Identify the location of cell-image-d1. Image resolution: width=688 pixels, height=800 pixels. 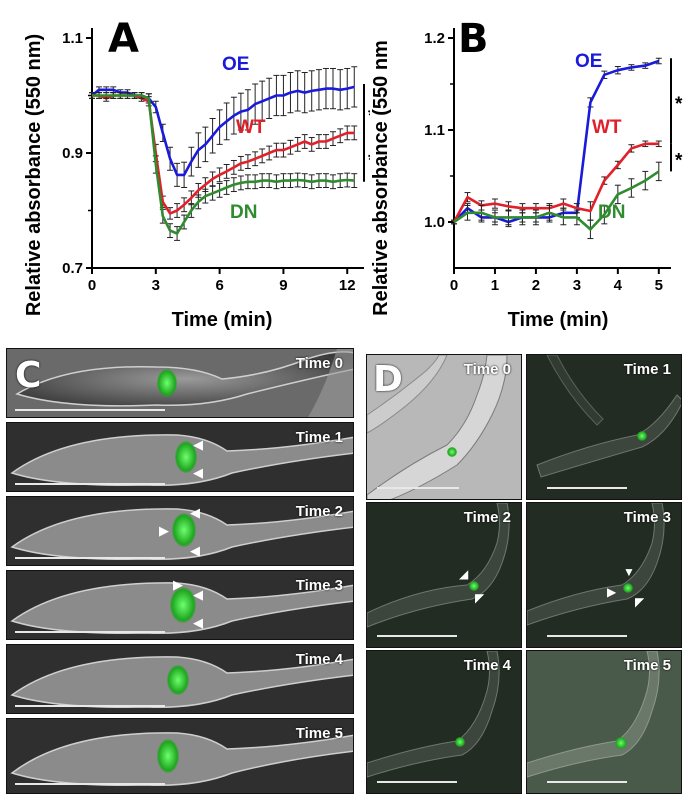
(604, 427).